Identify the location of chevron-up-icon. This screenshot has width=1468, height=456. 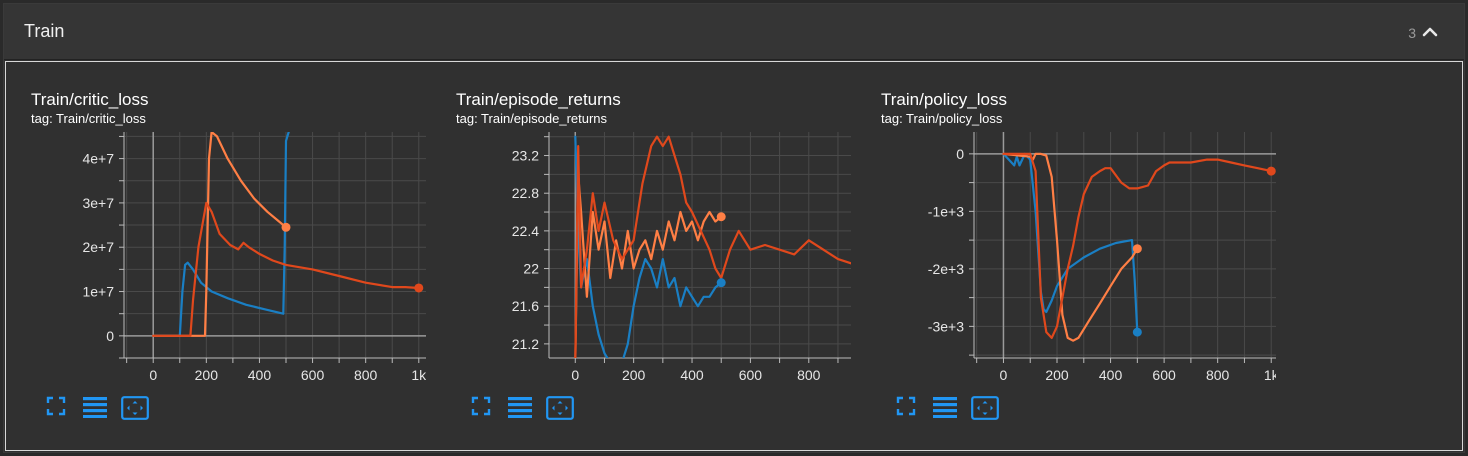
(1430, 32).